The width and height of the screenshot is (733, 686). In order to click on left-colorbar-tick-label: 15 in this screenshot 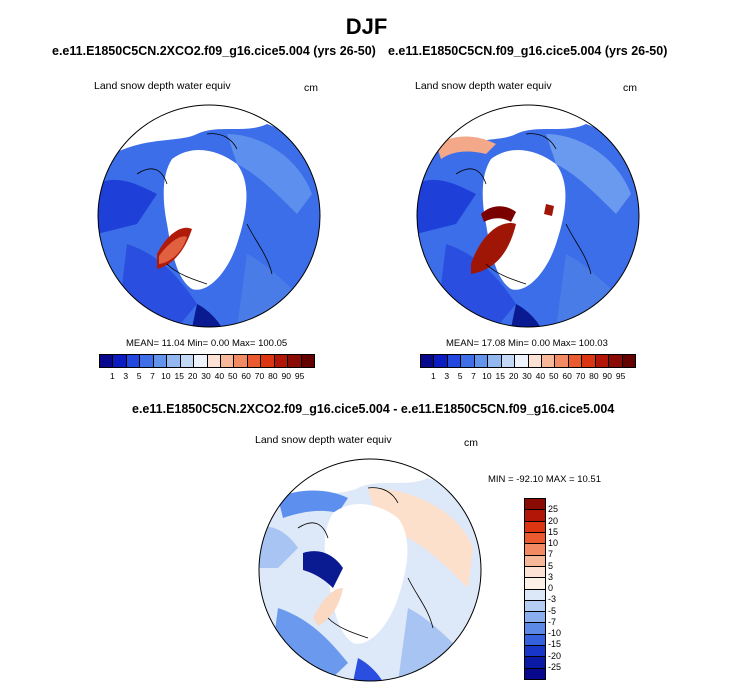, I will do `click(179, 376)`.